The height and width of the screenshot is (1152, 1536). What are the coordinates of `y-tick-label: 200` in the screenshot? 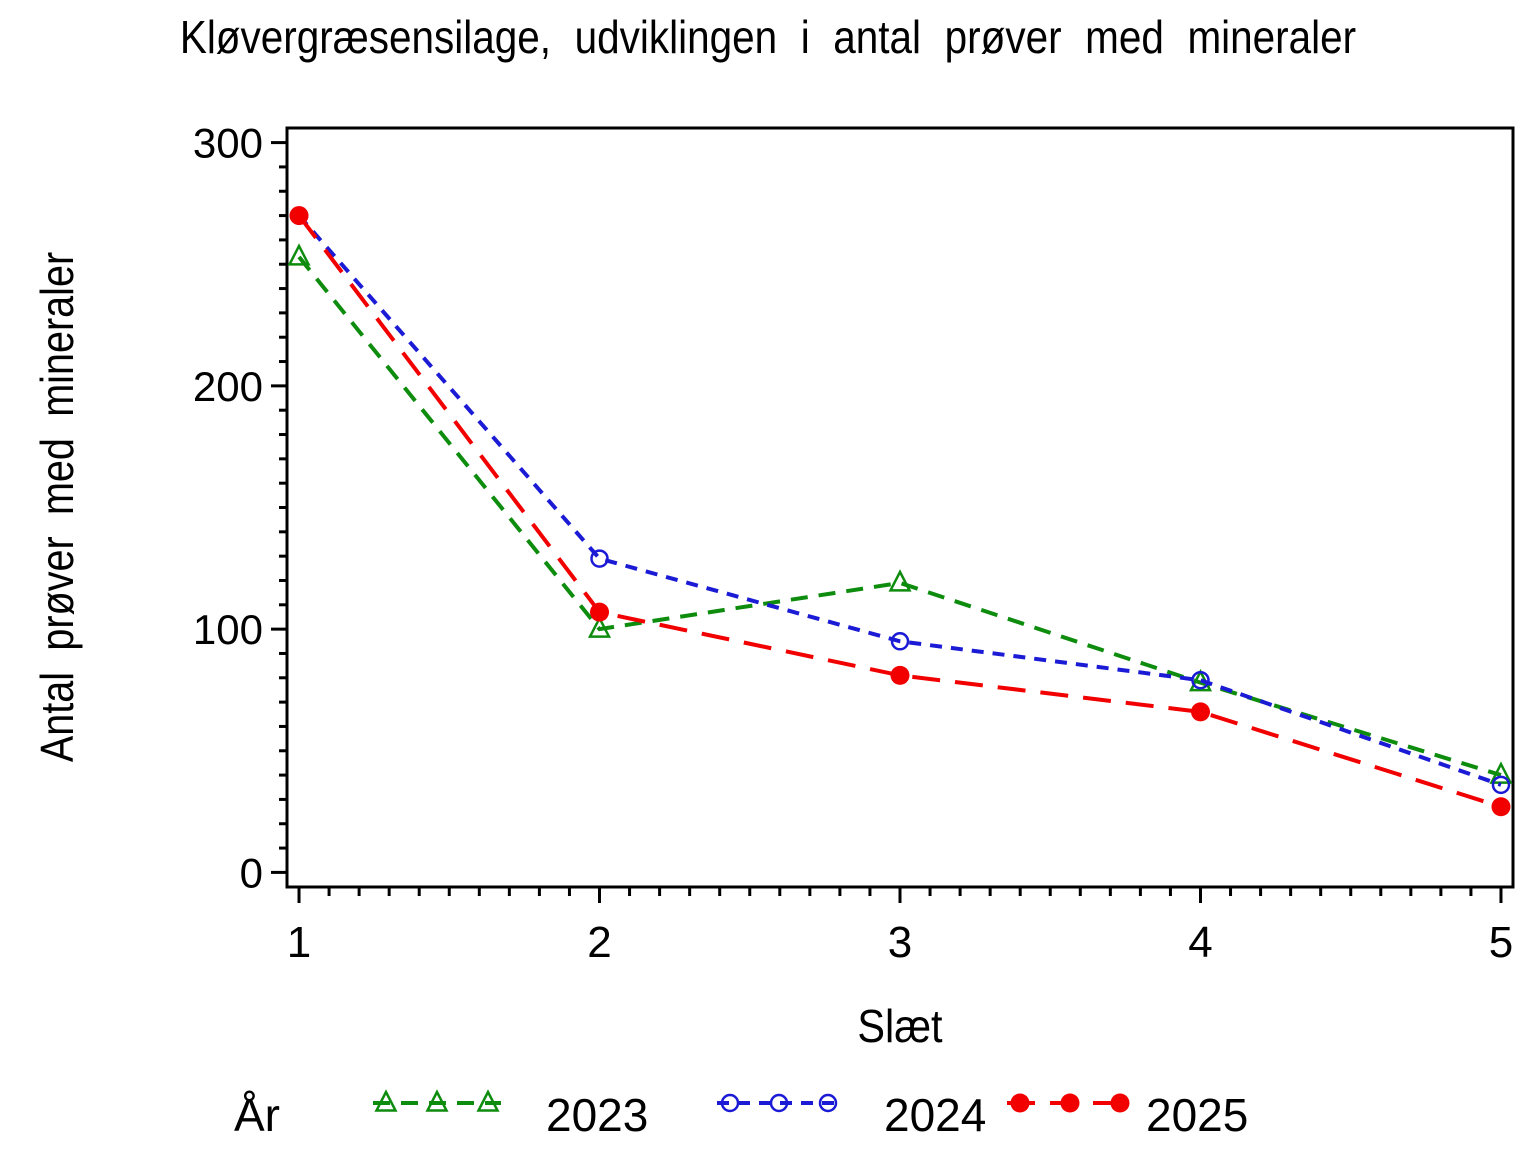 It's located at (228, 386).